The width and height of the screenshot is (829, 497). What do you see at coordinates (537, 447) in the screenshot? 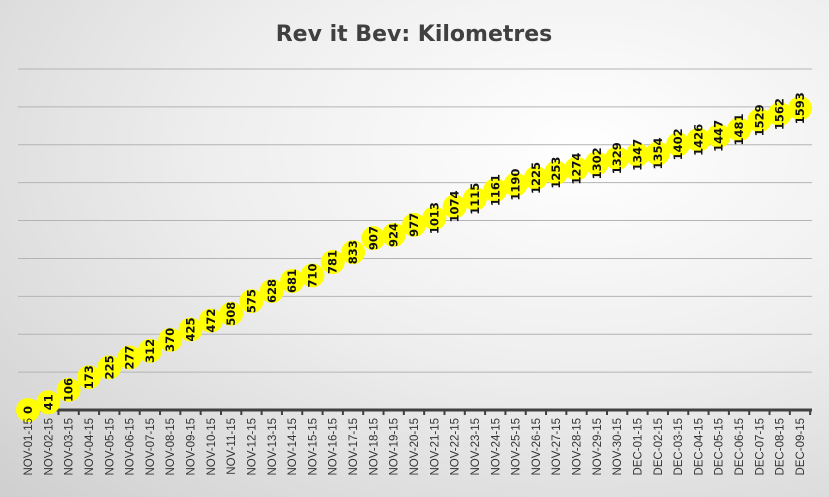
I see `x-tick-label: NOV-26-15` at bounding box center [537, 447].